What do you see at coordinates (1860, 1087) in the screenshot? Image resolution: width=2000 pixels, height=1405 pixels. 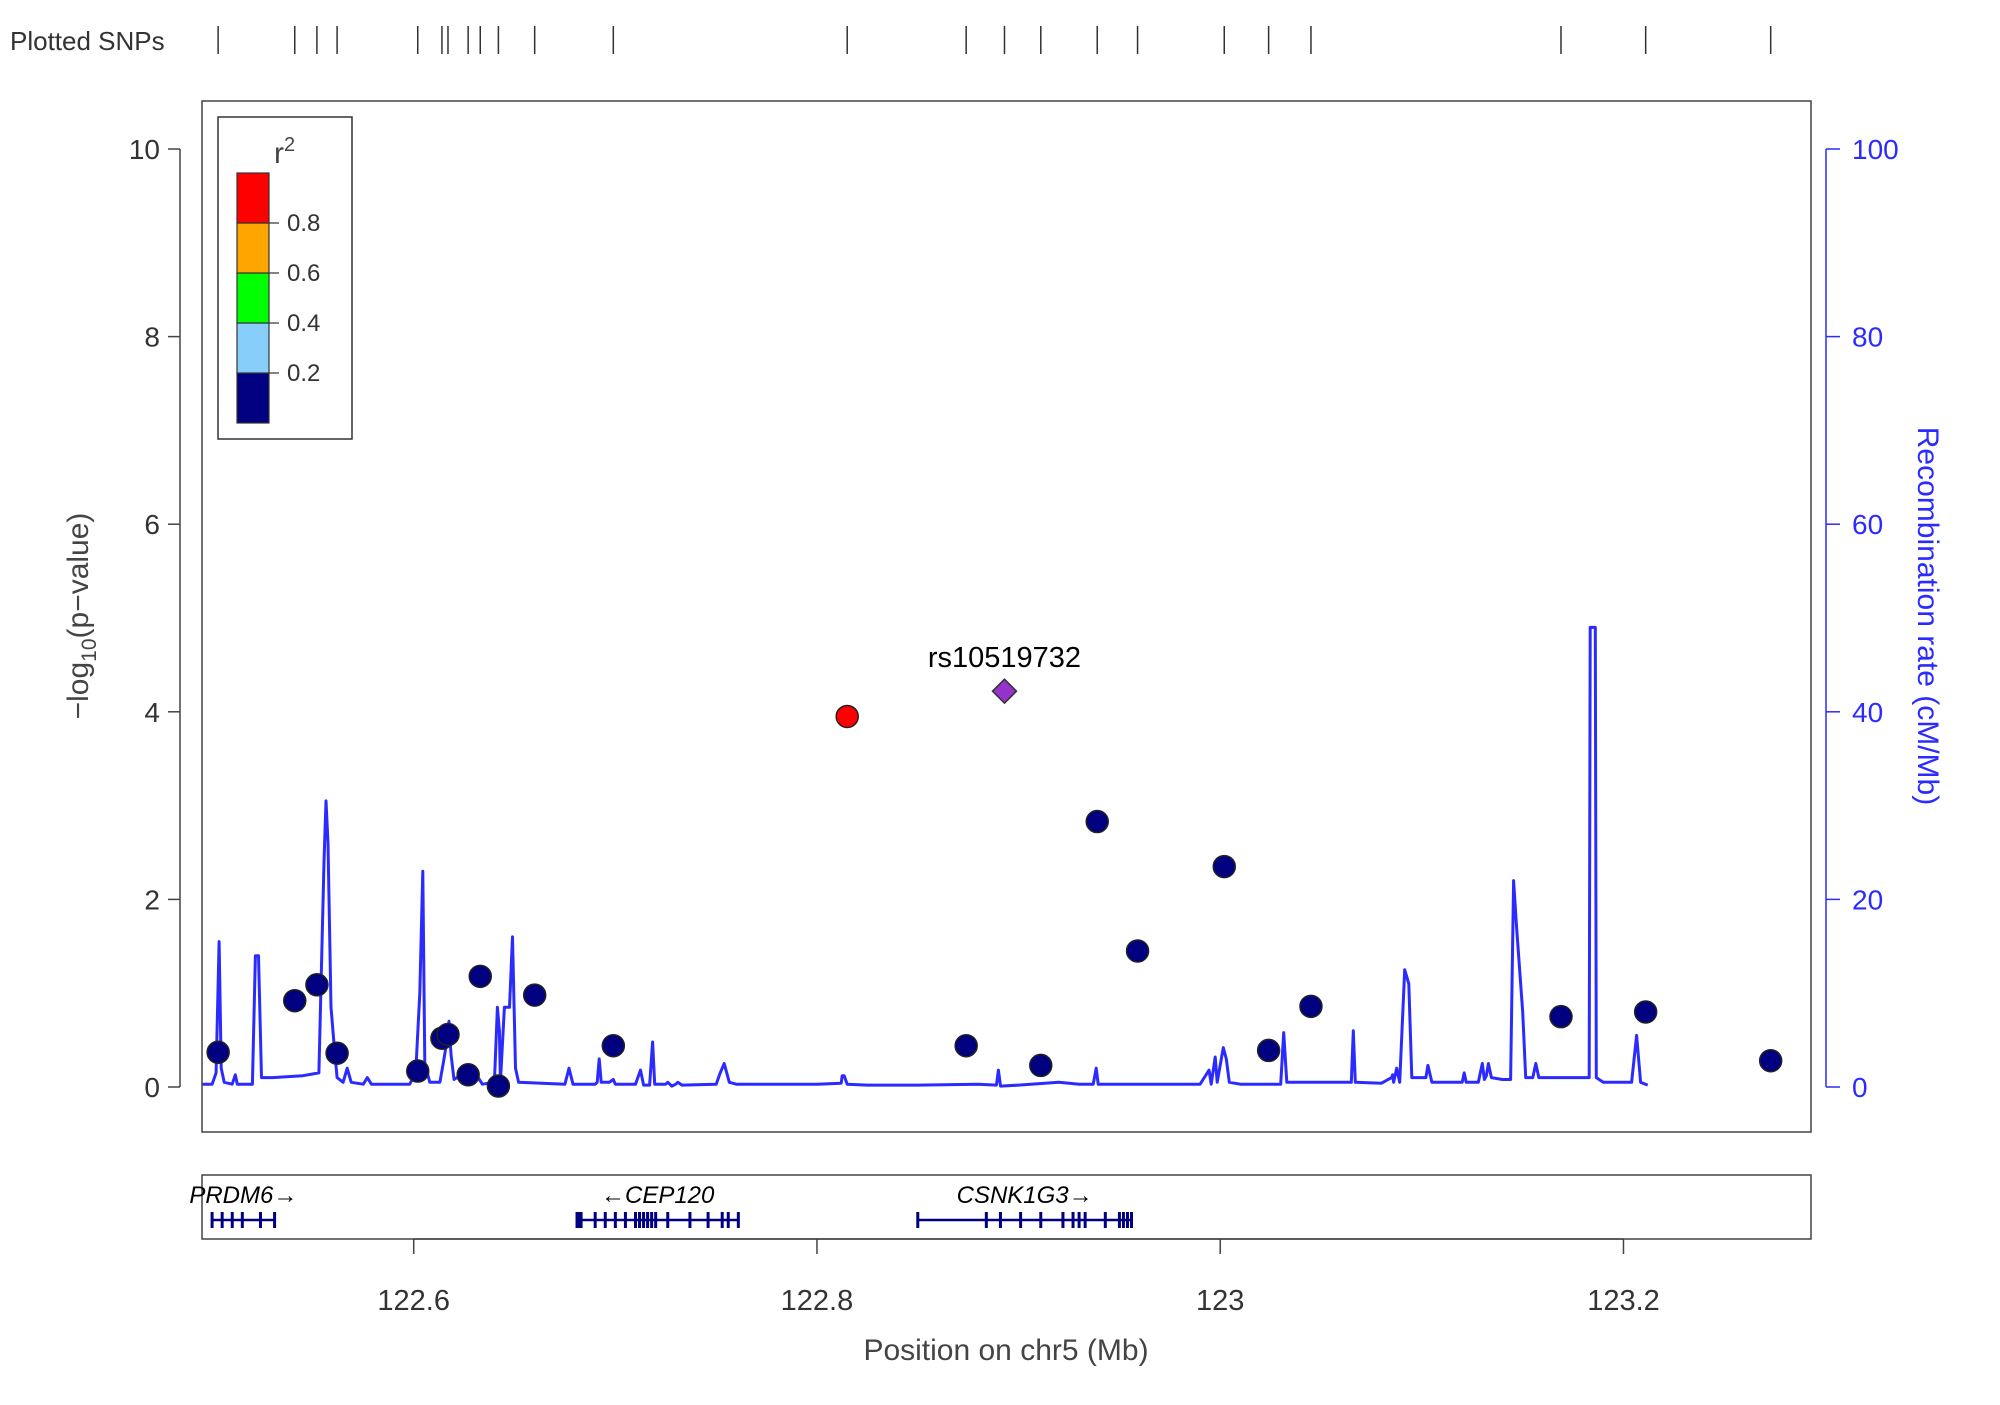 I see `right-tick-label: 0` at bounding box center [1860, 1087].